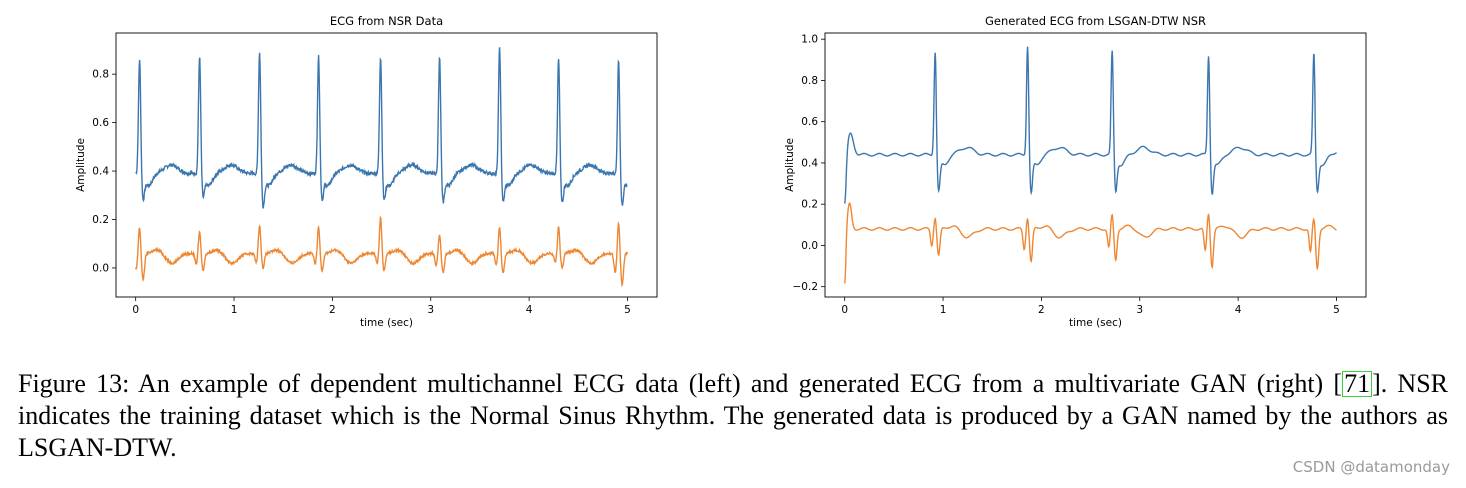  What do you see at coordinates (386, 21) in the screenshot?
I see `chart-title: ECG from NSR Data` at bounding box center [386, 21].